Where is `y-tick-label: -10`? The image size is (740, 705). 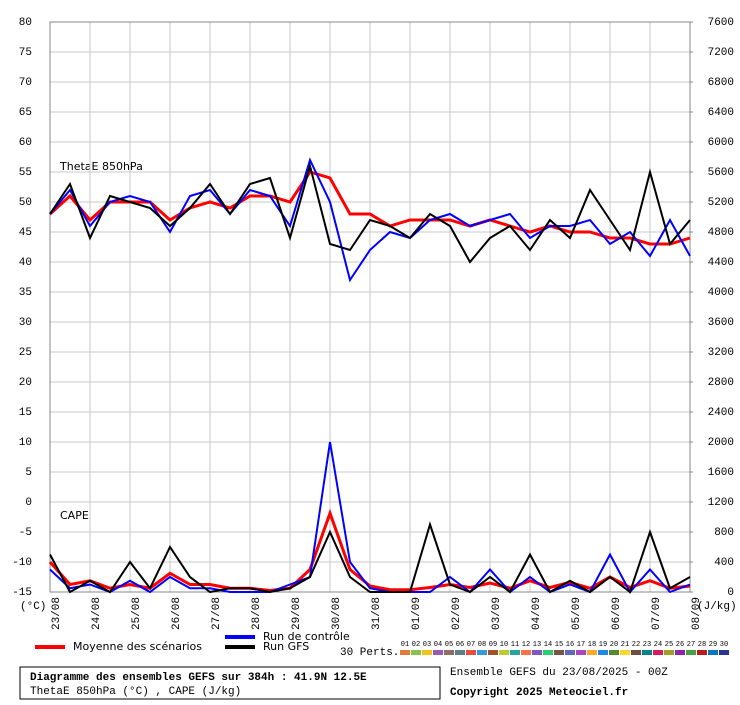 y-tick-label: -10 is located at coordinates (22, 563).